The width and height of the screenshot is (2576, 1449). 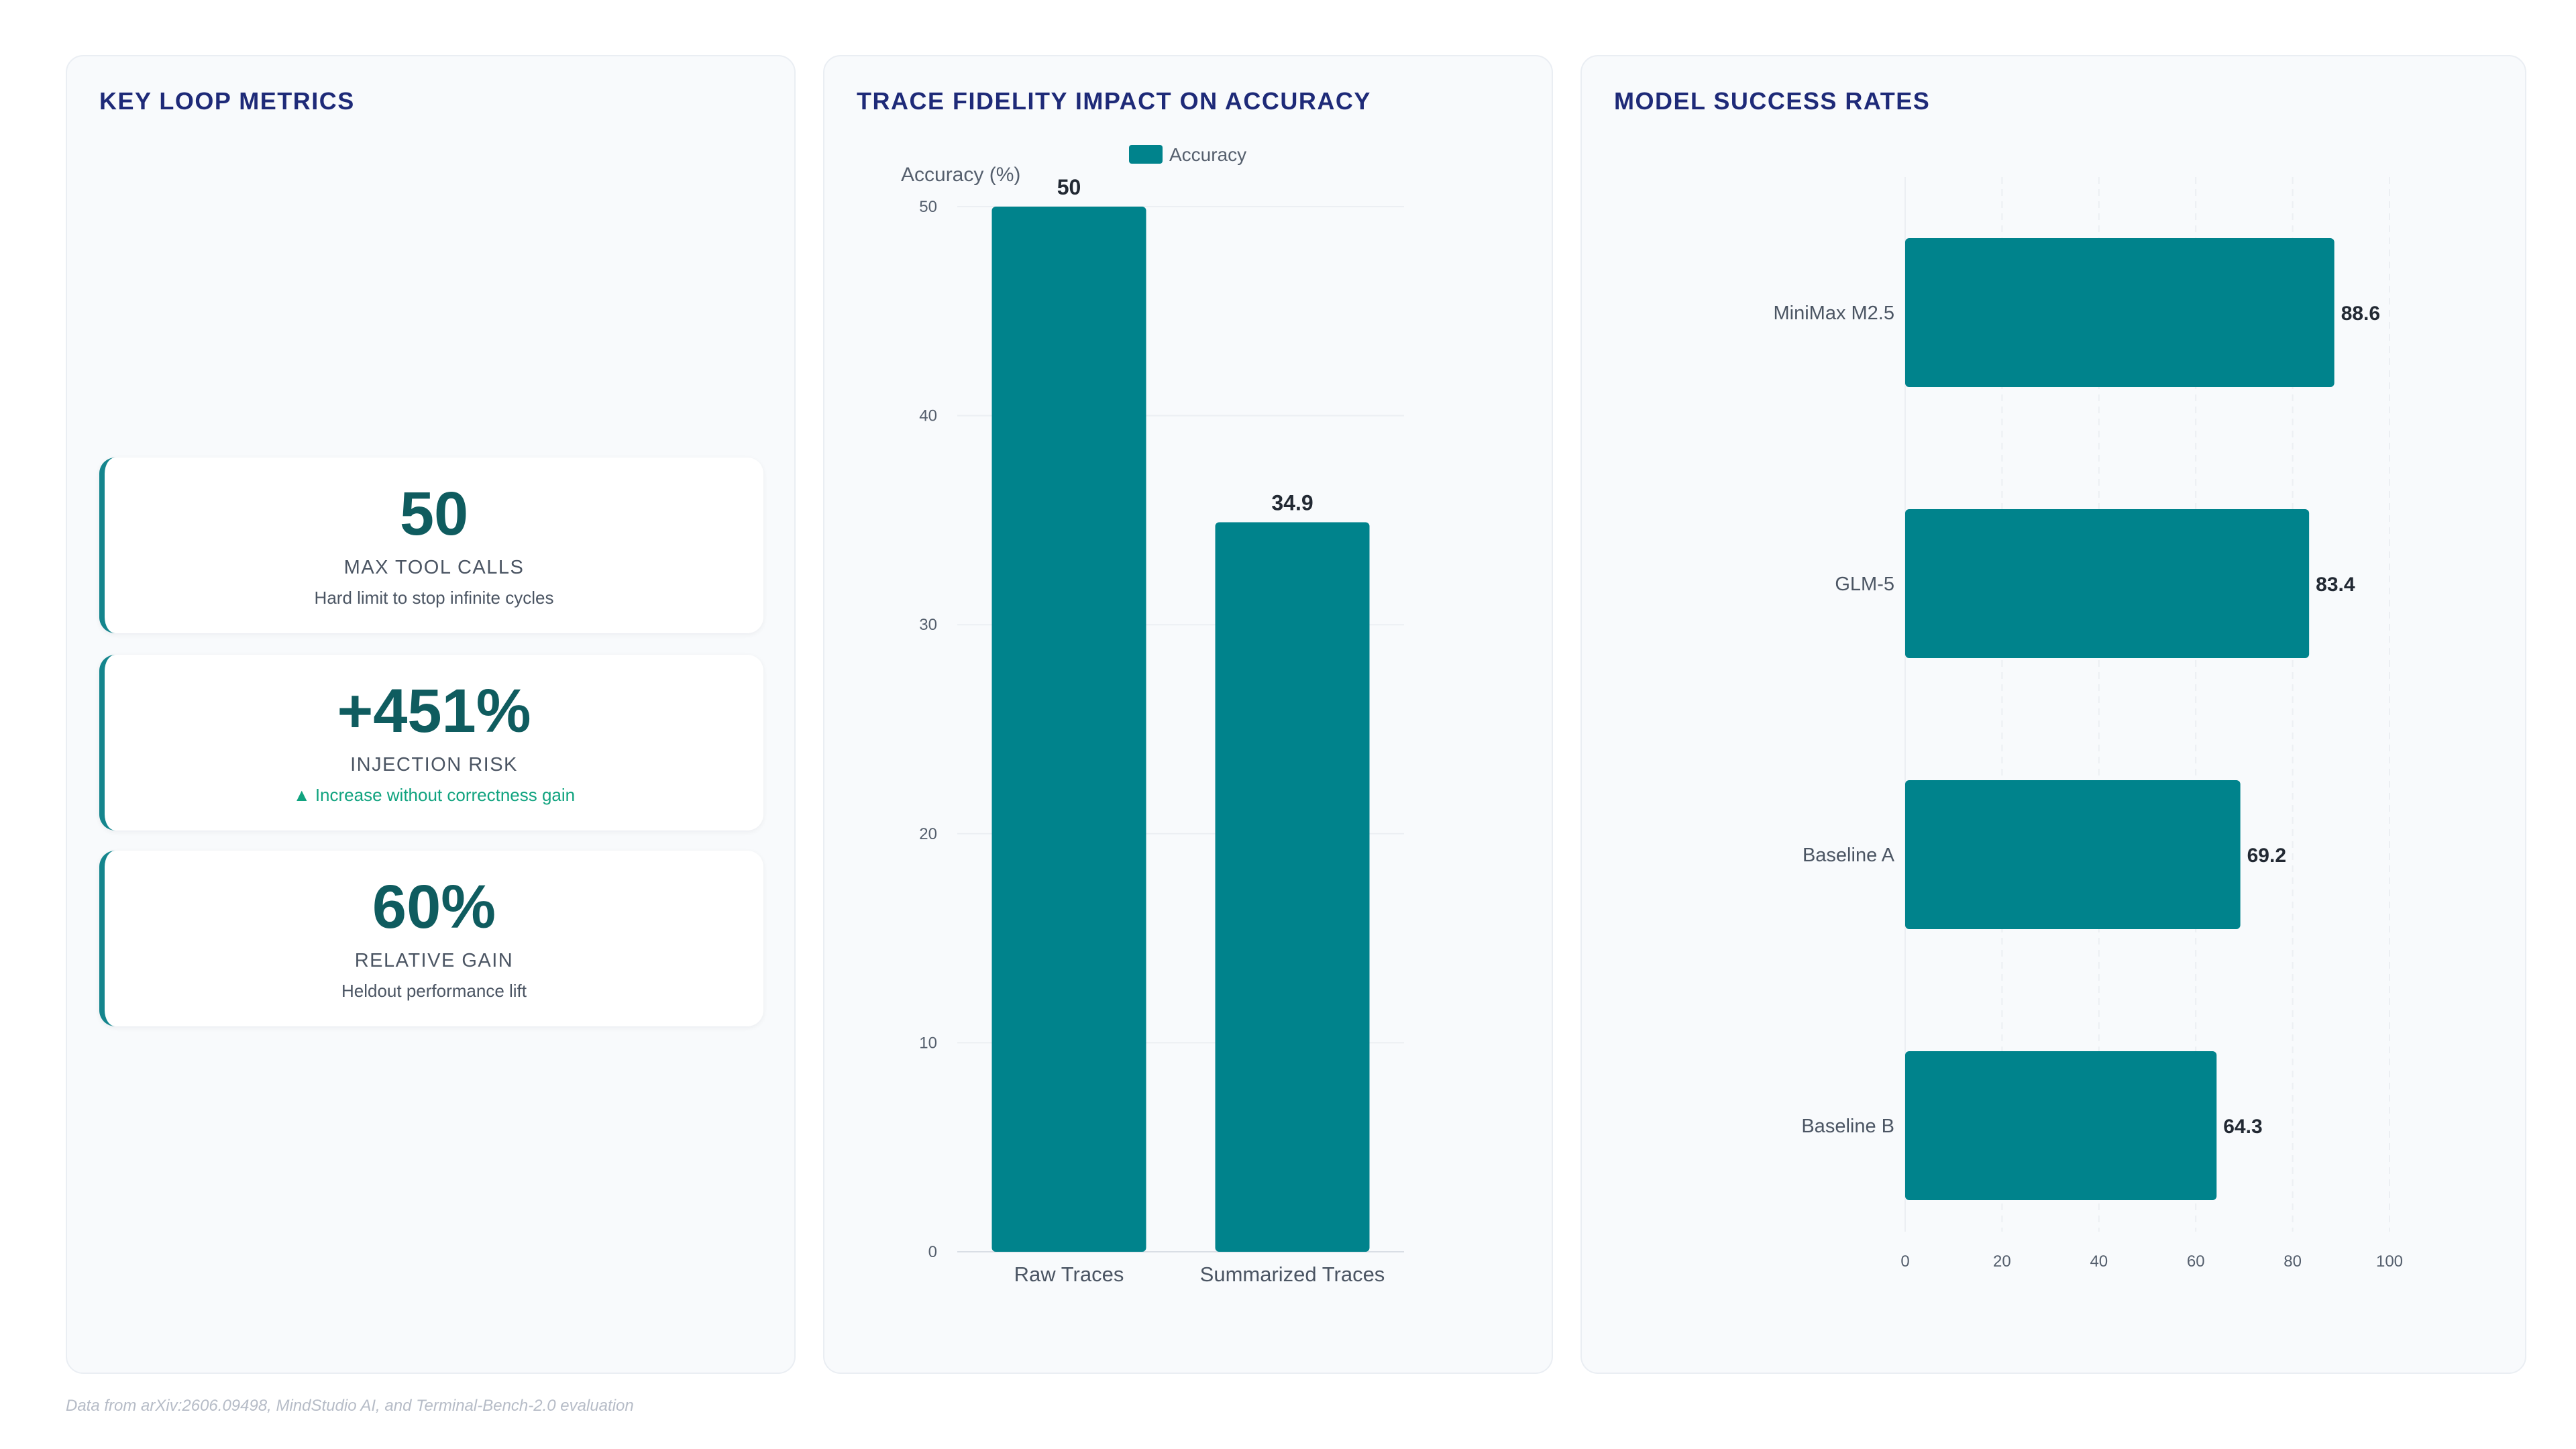 I want to click on legend-label: Accuracy, so click(x=1207, y=154).